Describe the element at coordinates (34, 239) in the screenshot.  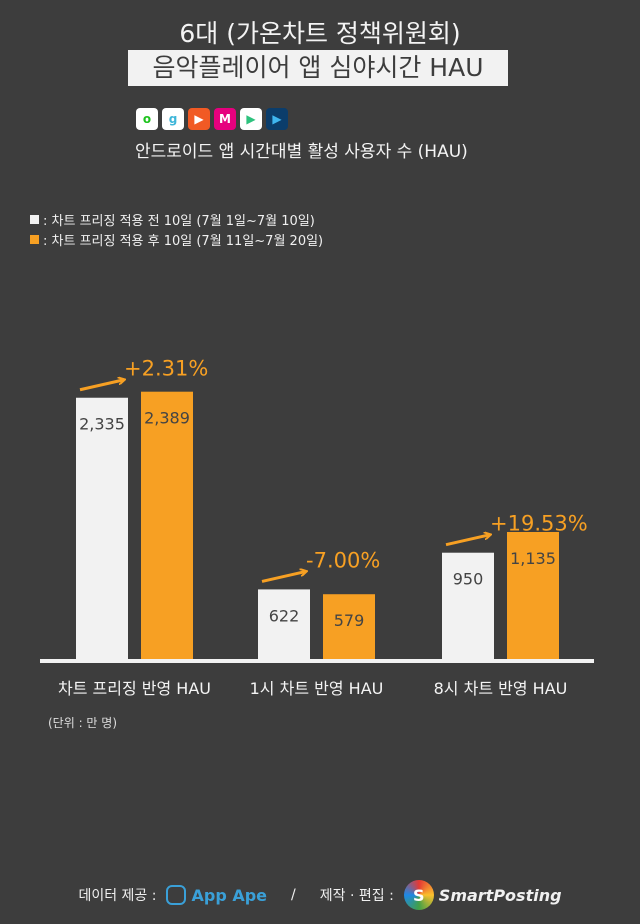
I see `legend-swatch-after` at that location.